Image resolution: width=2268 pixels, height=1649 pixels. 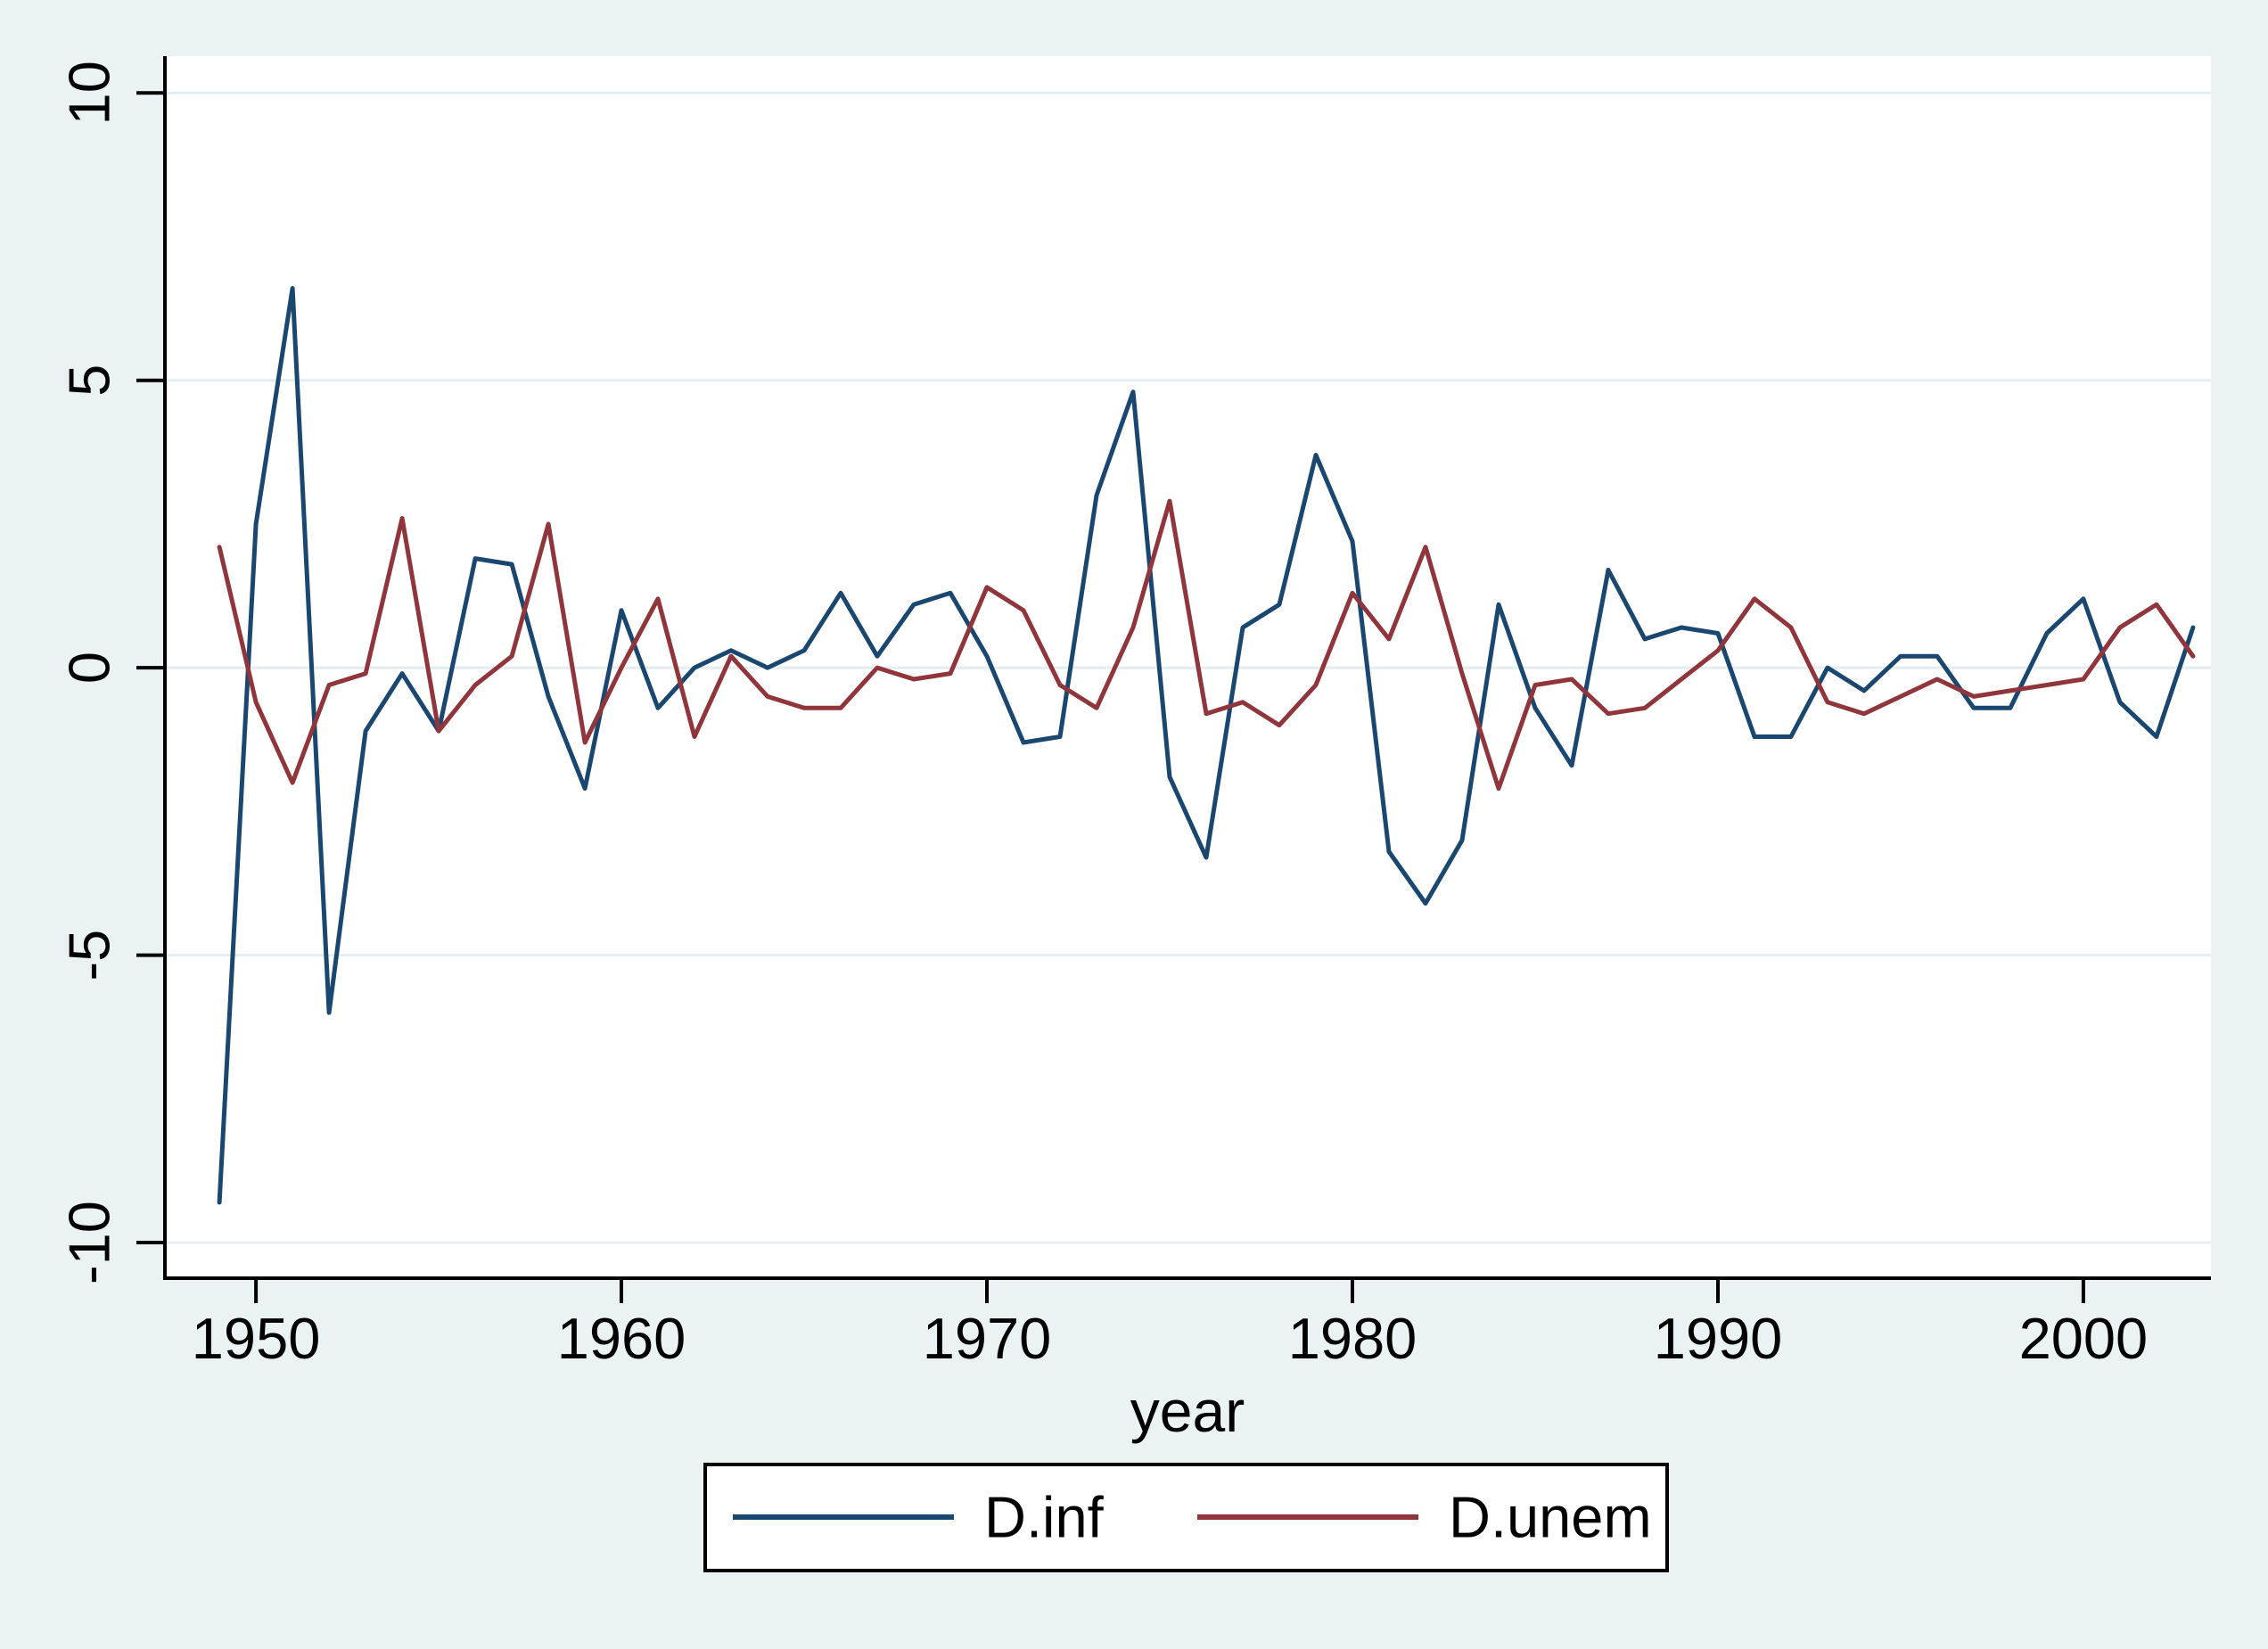 What do you see at coordinates (1550, 1517) in the screenshot?
I see `legend-label-d-unem: D.unem` at bounding box center [1550, 1517].